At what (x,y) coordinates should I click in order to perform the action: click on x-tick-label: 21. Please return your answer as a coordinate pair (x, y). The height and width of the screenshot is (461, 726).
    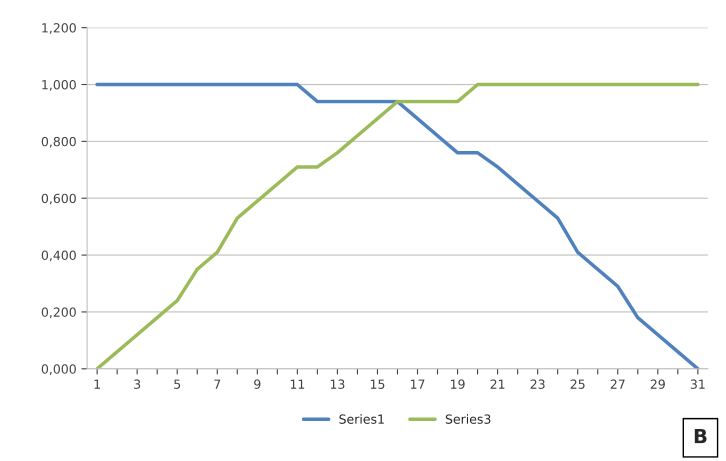
    Looking at the image, I should click on (497, 384).